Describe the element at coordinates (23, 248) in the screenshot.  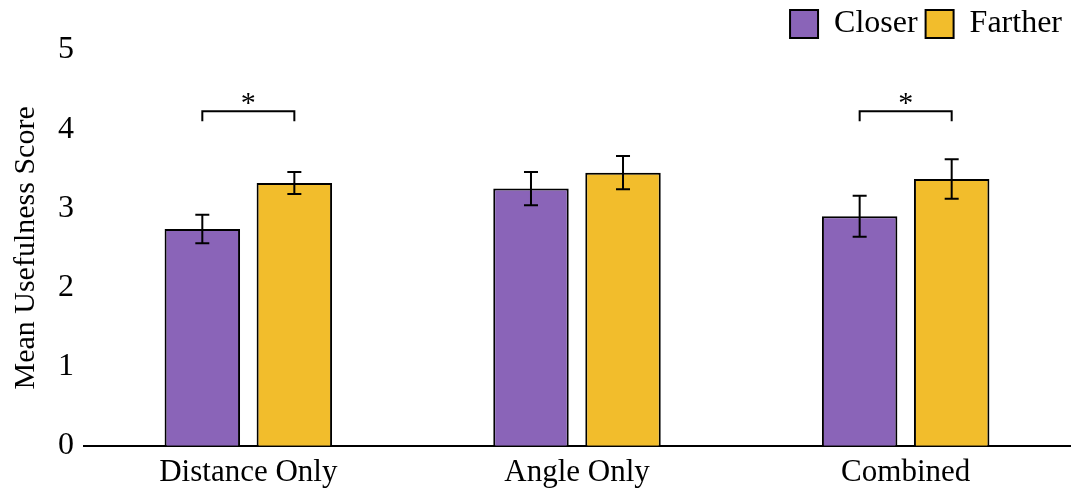
I see `y-axis-title: Mean Usefulness Score` at that location.